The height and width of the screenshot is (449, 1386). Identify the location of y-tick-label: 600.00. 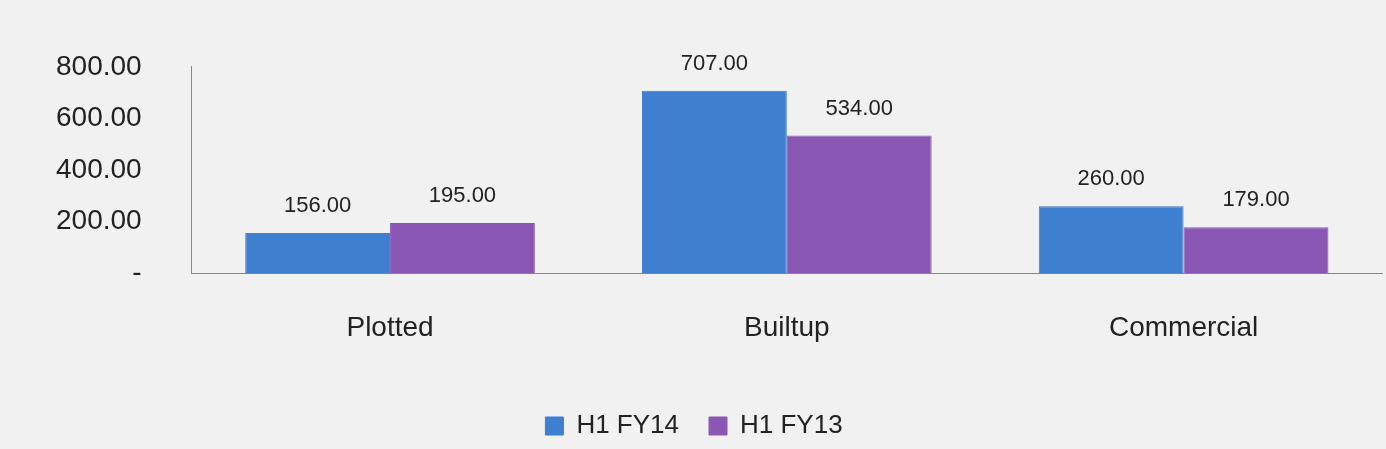
(99, 117).